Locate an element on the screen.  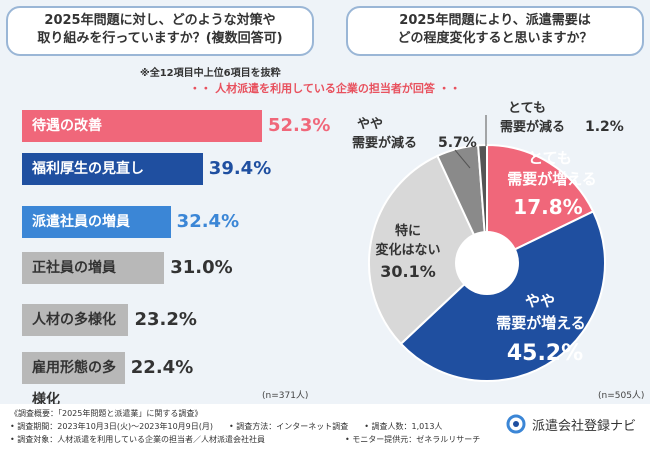
pie-hole is located at coordinates (487, 263).